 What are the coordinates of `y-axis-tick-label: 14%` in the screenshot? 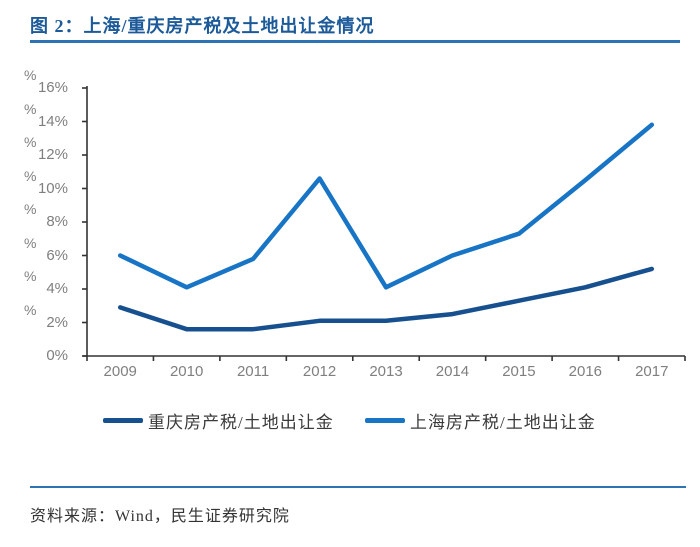 It's located at (52, 121).